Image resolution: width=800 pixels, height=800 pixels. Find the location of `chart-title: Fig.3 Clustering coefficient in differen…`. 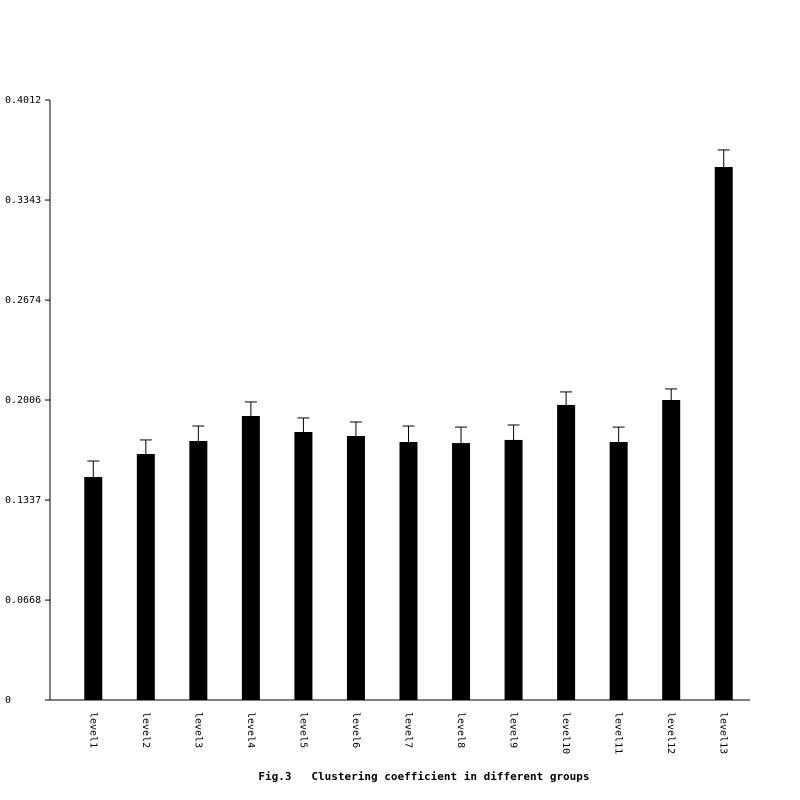

chart-title: Fig.3 Clustering coefficient in differen… is located at coordinates (423, 776).